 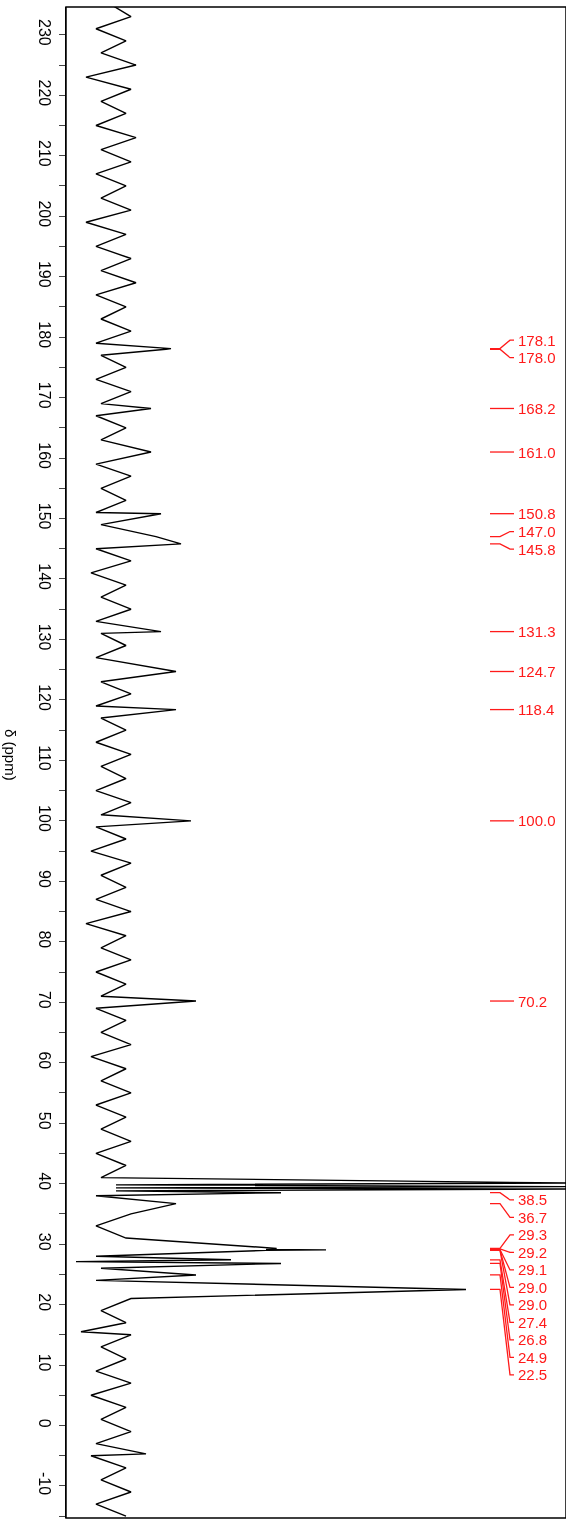 What do you see at coordinates (533, 1234) in the screenshot?
I see `annotation: 29.3` at bounding box center [533, 1234].